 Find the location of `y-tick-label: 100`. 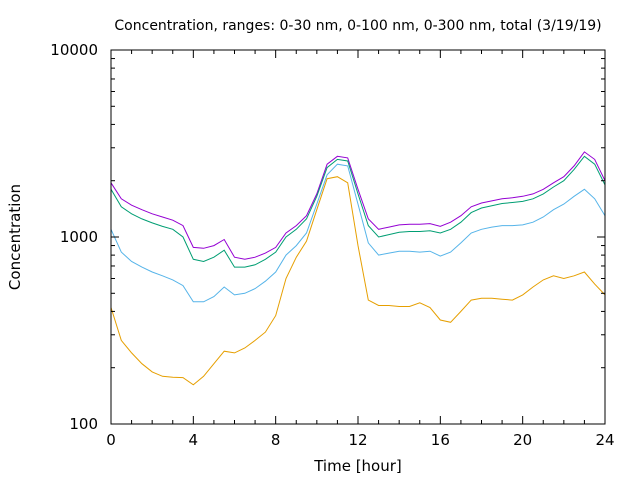

y-tick-label: 100 is located at coordinates (83, 424).